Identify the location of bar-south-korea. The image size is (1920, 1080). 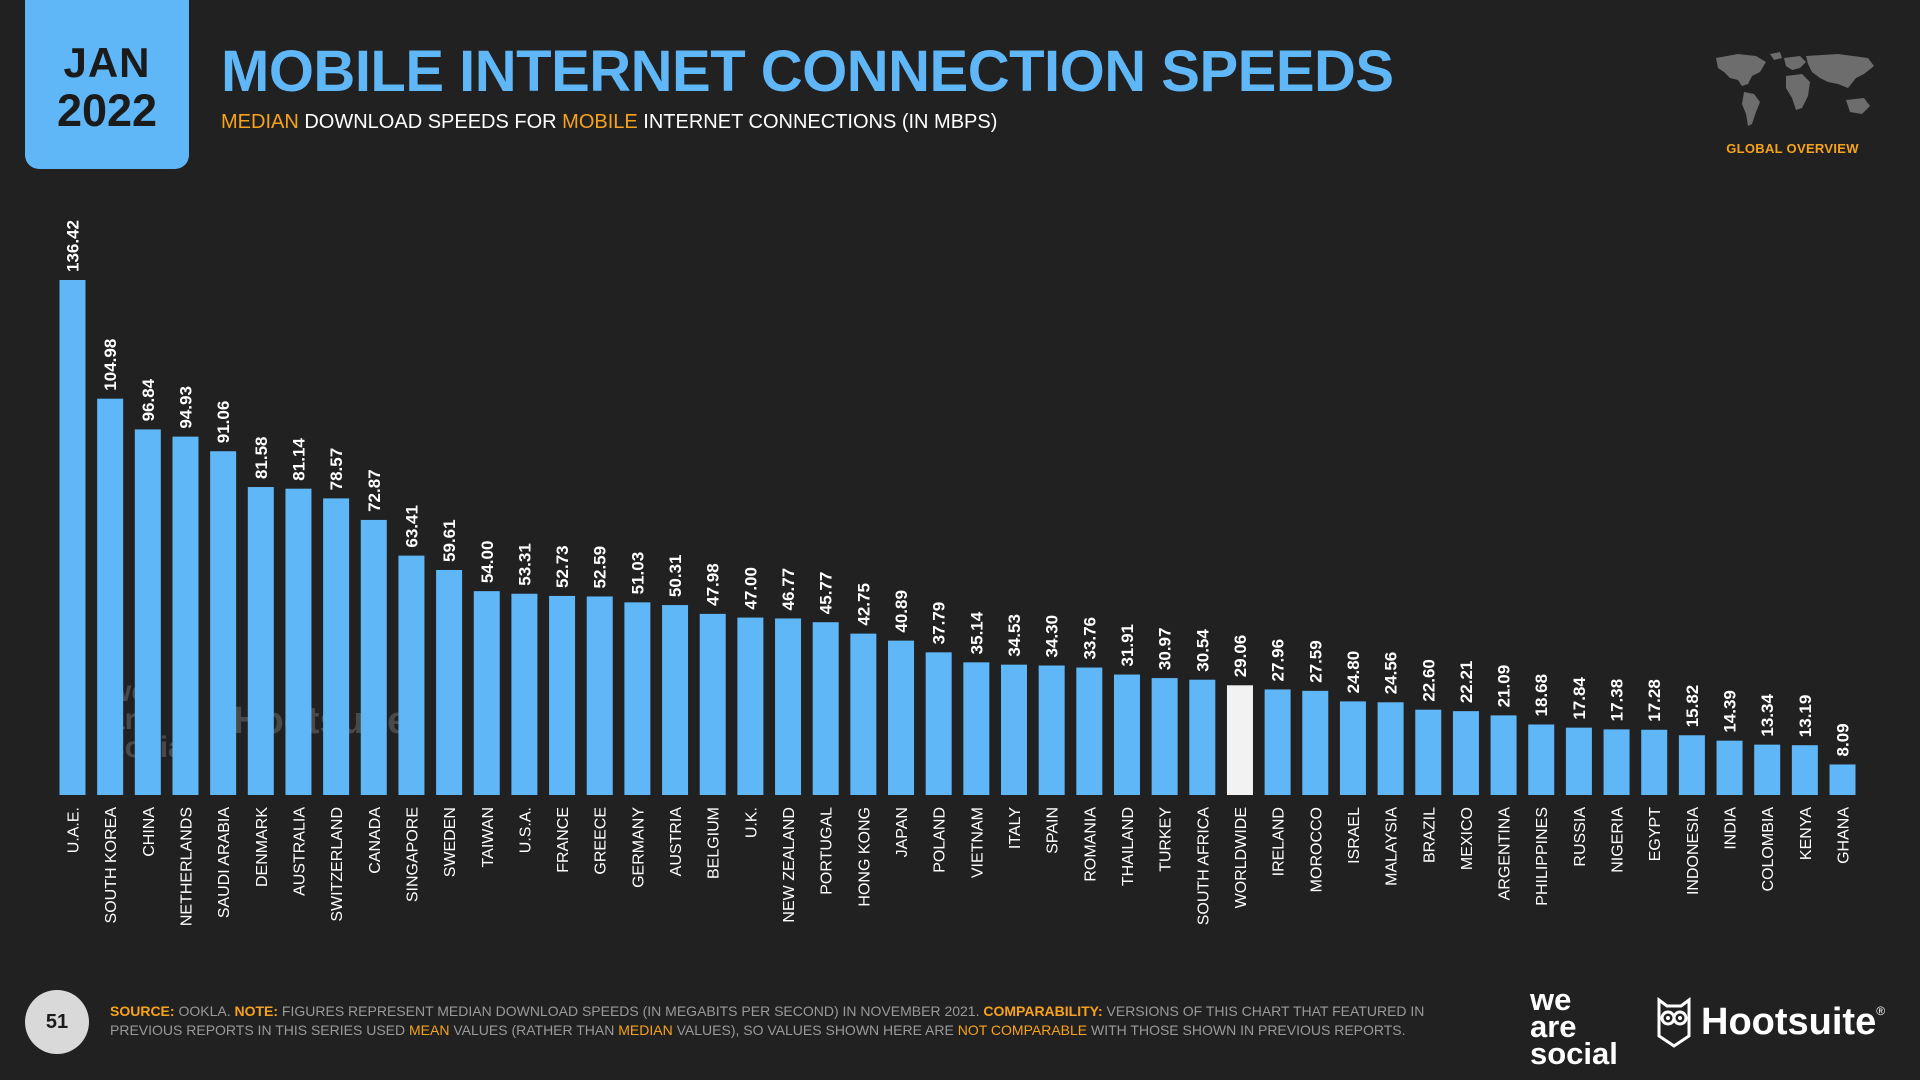
(110, 596).